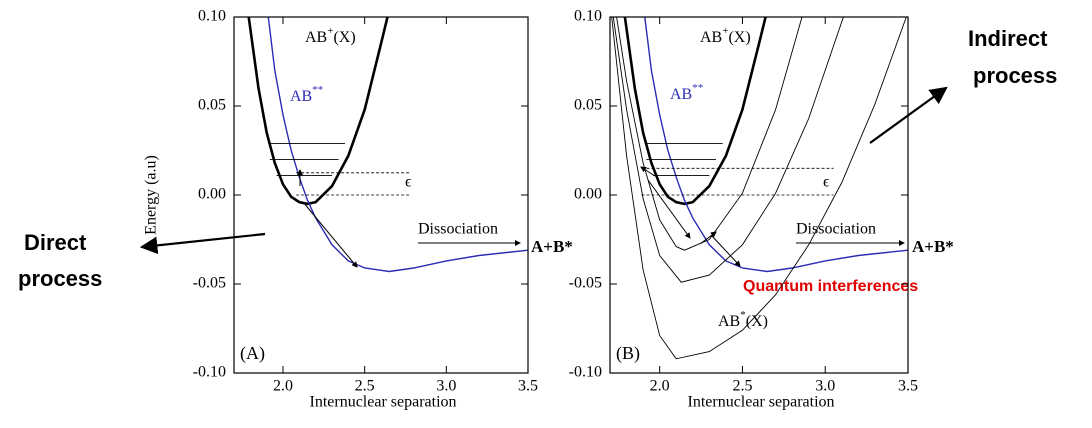 The image size is (1092, 428). I want to click on arrow, so click(202, 243).